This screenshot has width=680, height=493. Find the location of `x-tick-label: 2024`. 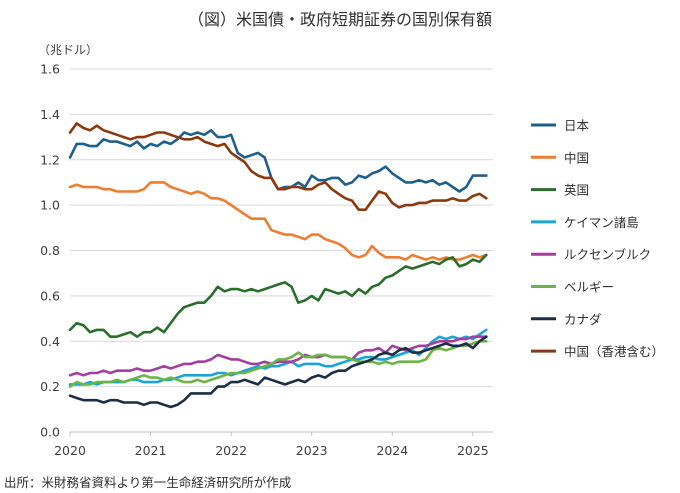

x-tick-label: 2024 is located at coordinates (392, 450).